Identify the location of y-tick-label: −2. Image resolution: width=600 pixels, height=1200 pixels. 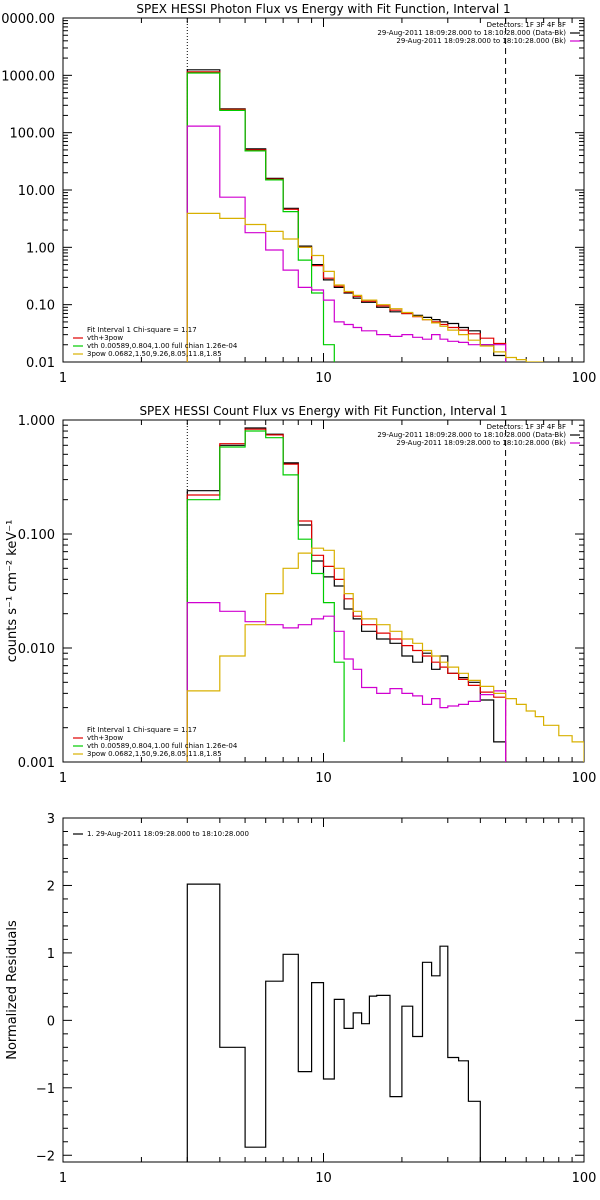
(45, 1156).